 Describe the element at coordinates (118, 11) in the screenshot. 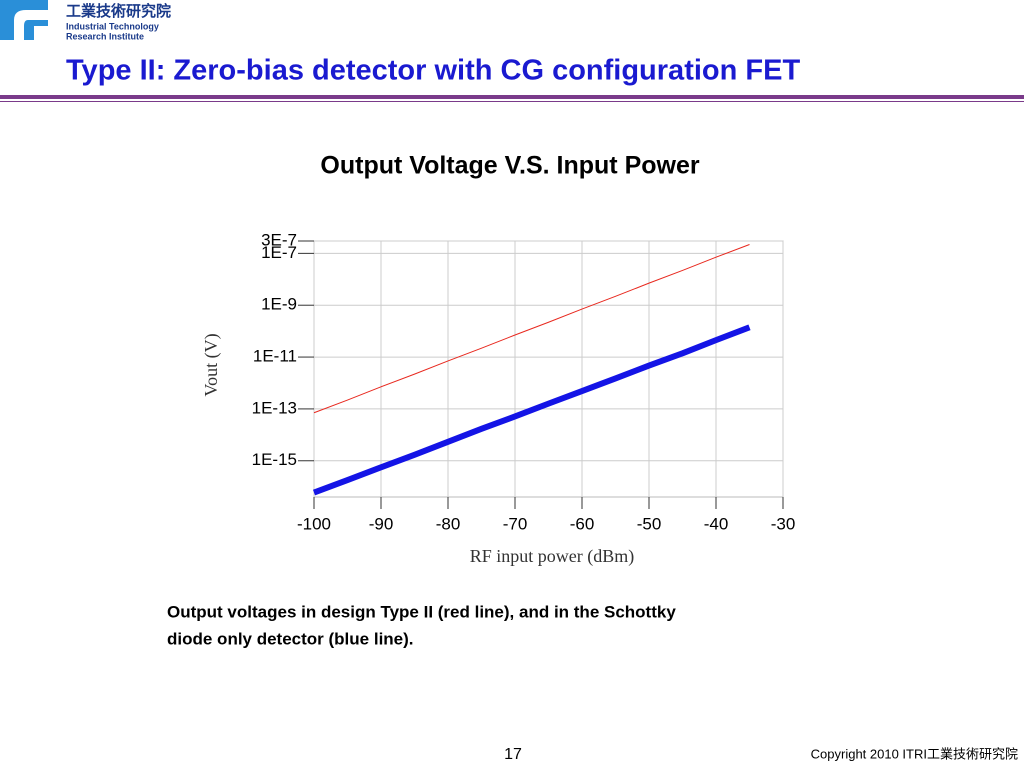

I see `org-name: 工業技術研究院` at that location.